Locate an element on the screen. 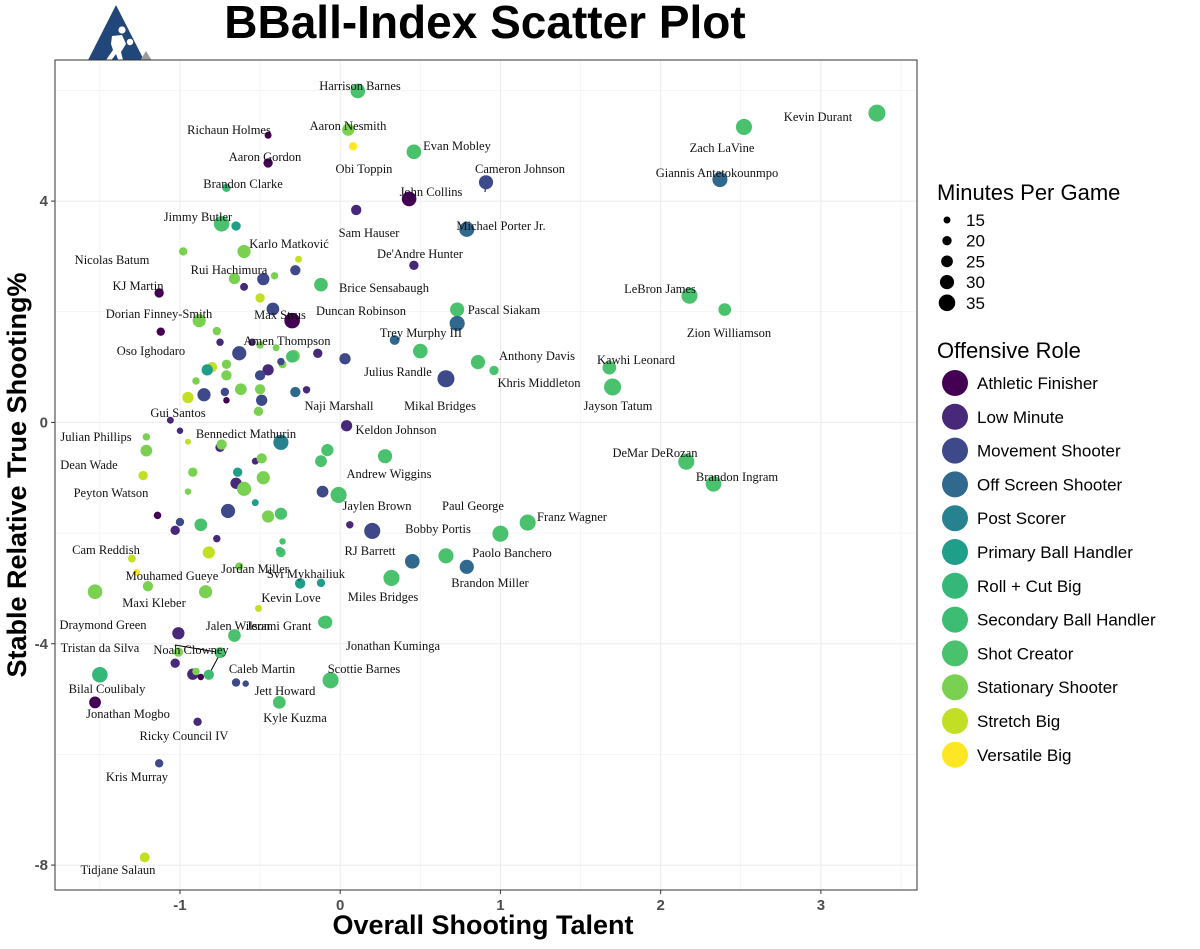  point-label-trey-murphy-iii: Trey Murphy III is located at coordinates (421, 333).